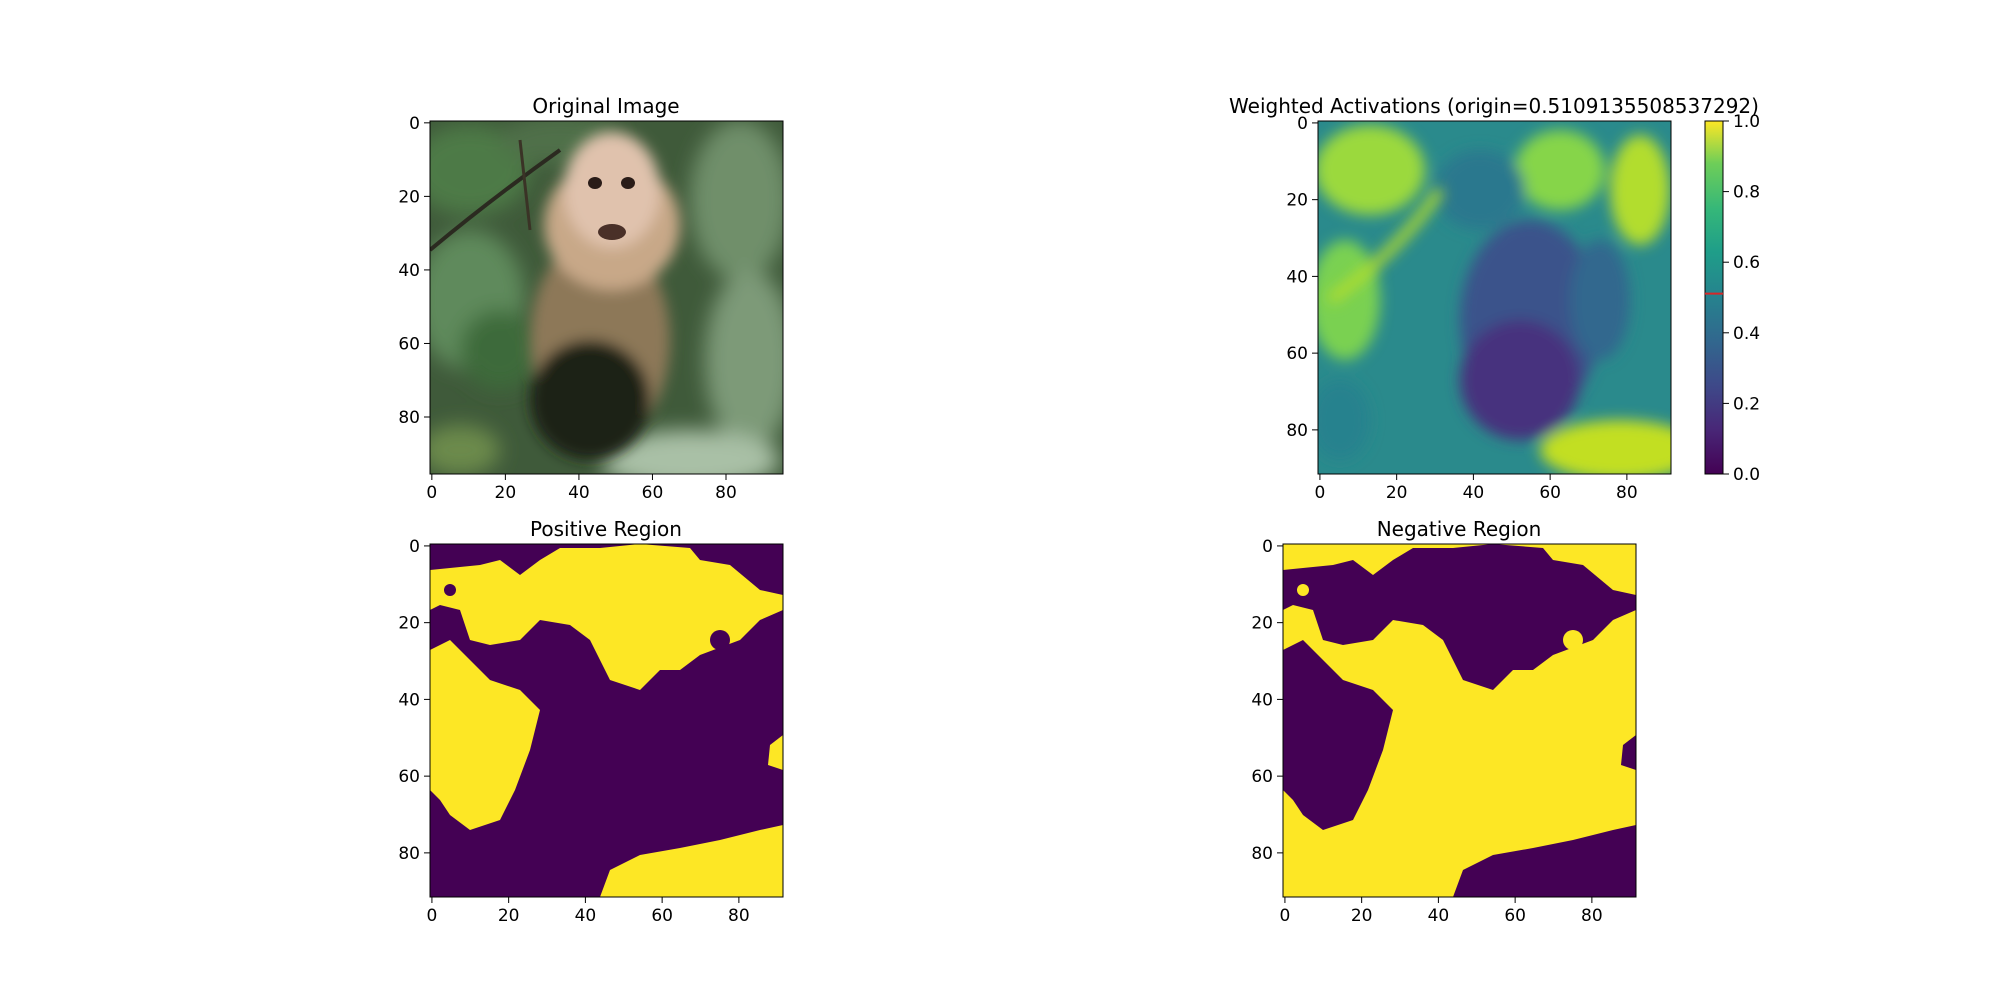 The height and width of the screenshot is (1000, 2000). Describe the element at coordinates (606, 529) in the screenshot. I see `panel-title-positive: Positive Region` at that location.